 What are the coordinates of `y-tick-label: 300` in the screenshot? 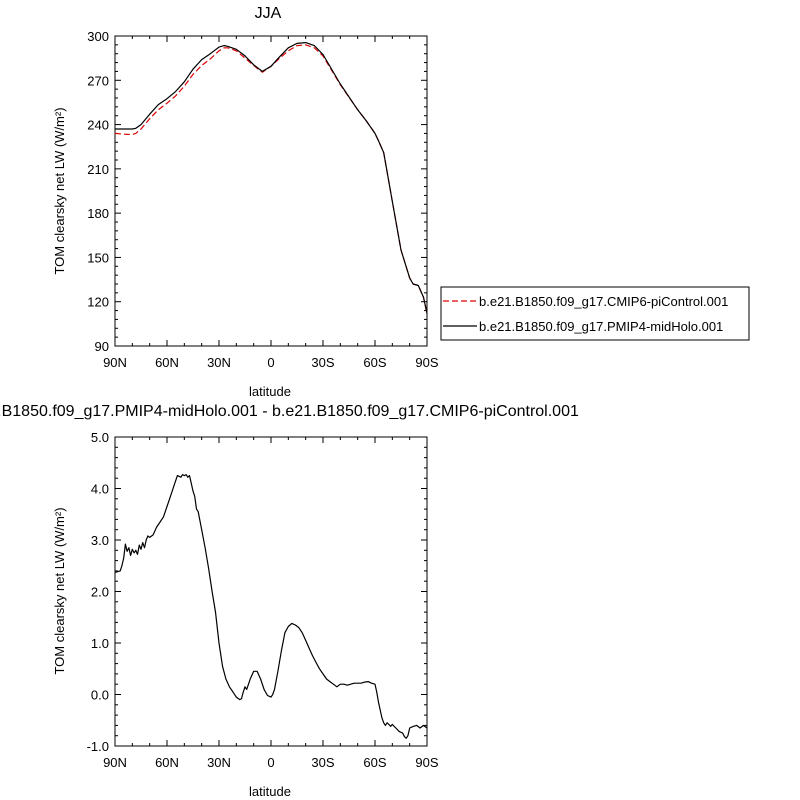 It's located at (98, 36).